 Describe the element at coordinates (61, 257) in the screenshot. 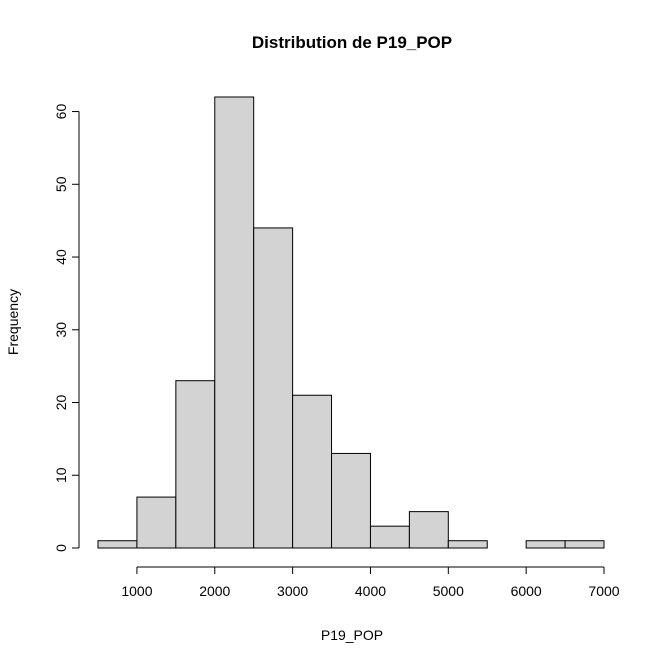

I see `y-tick-label: 40` at that location.